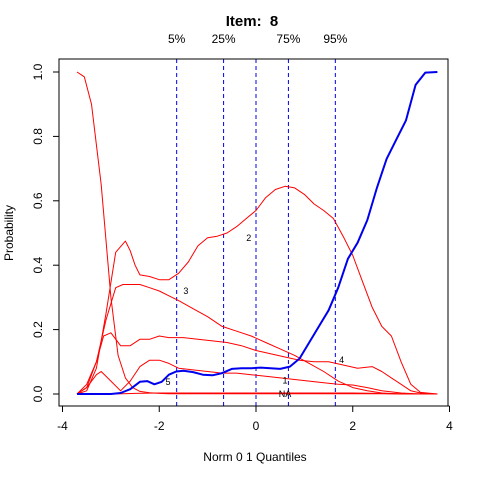 The height and width of the screenshot is (480, 480). Describe the element at coordinates (177, 39) in the screenshot. I see `quantile-label-0: 5%` at that location.